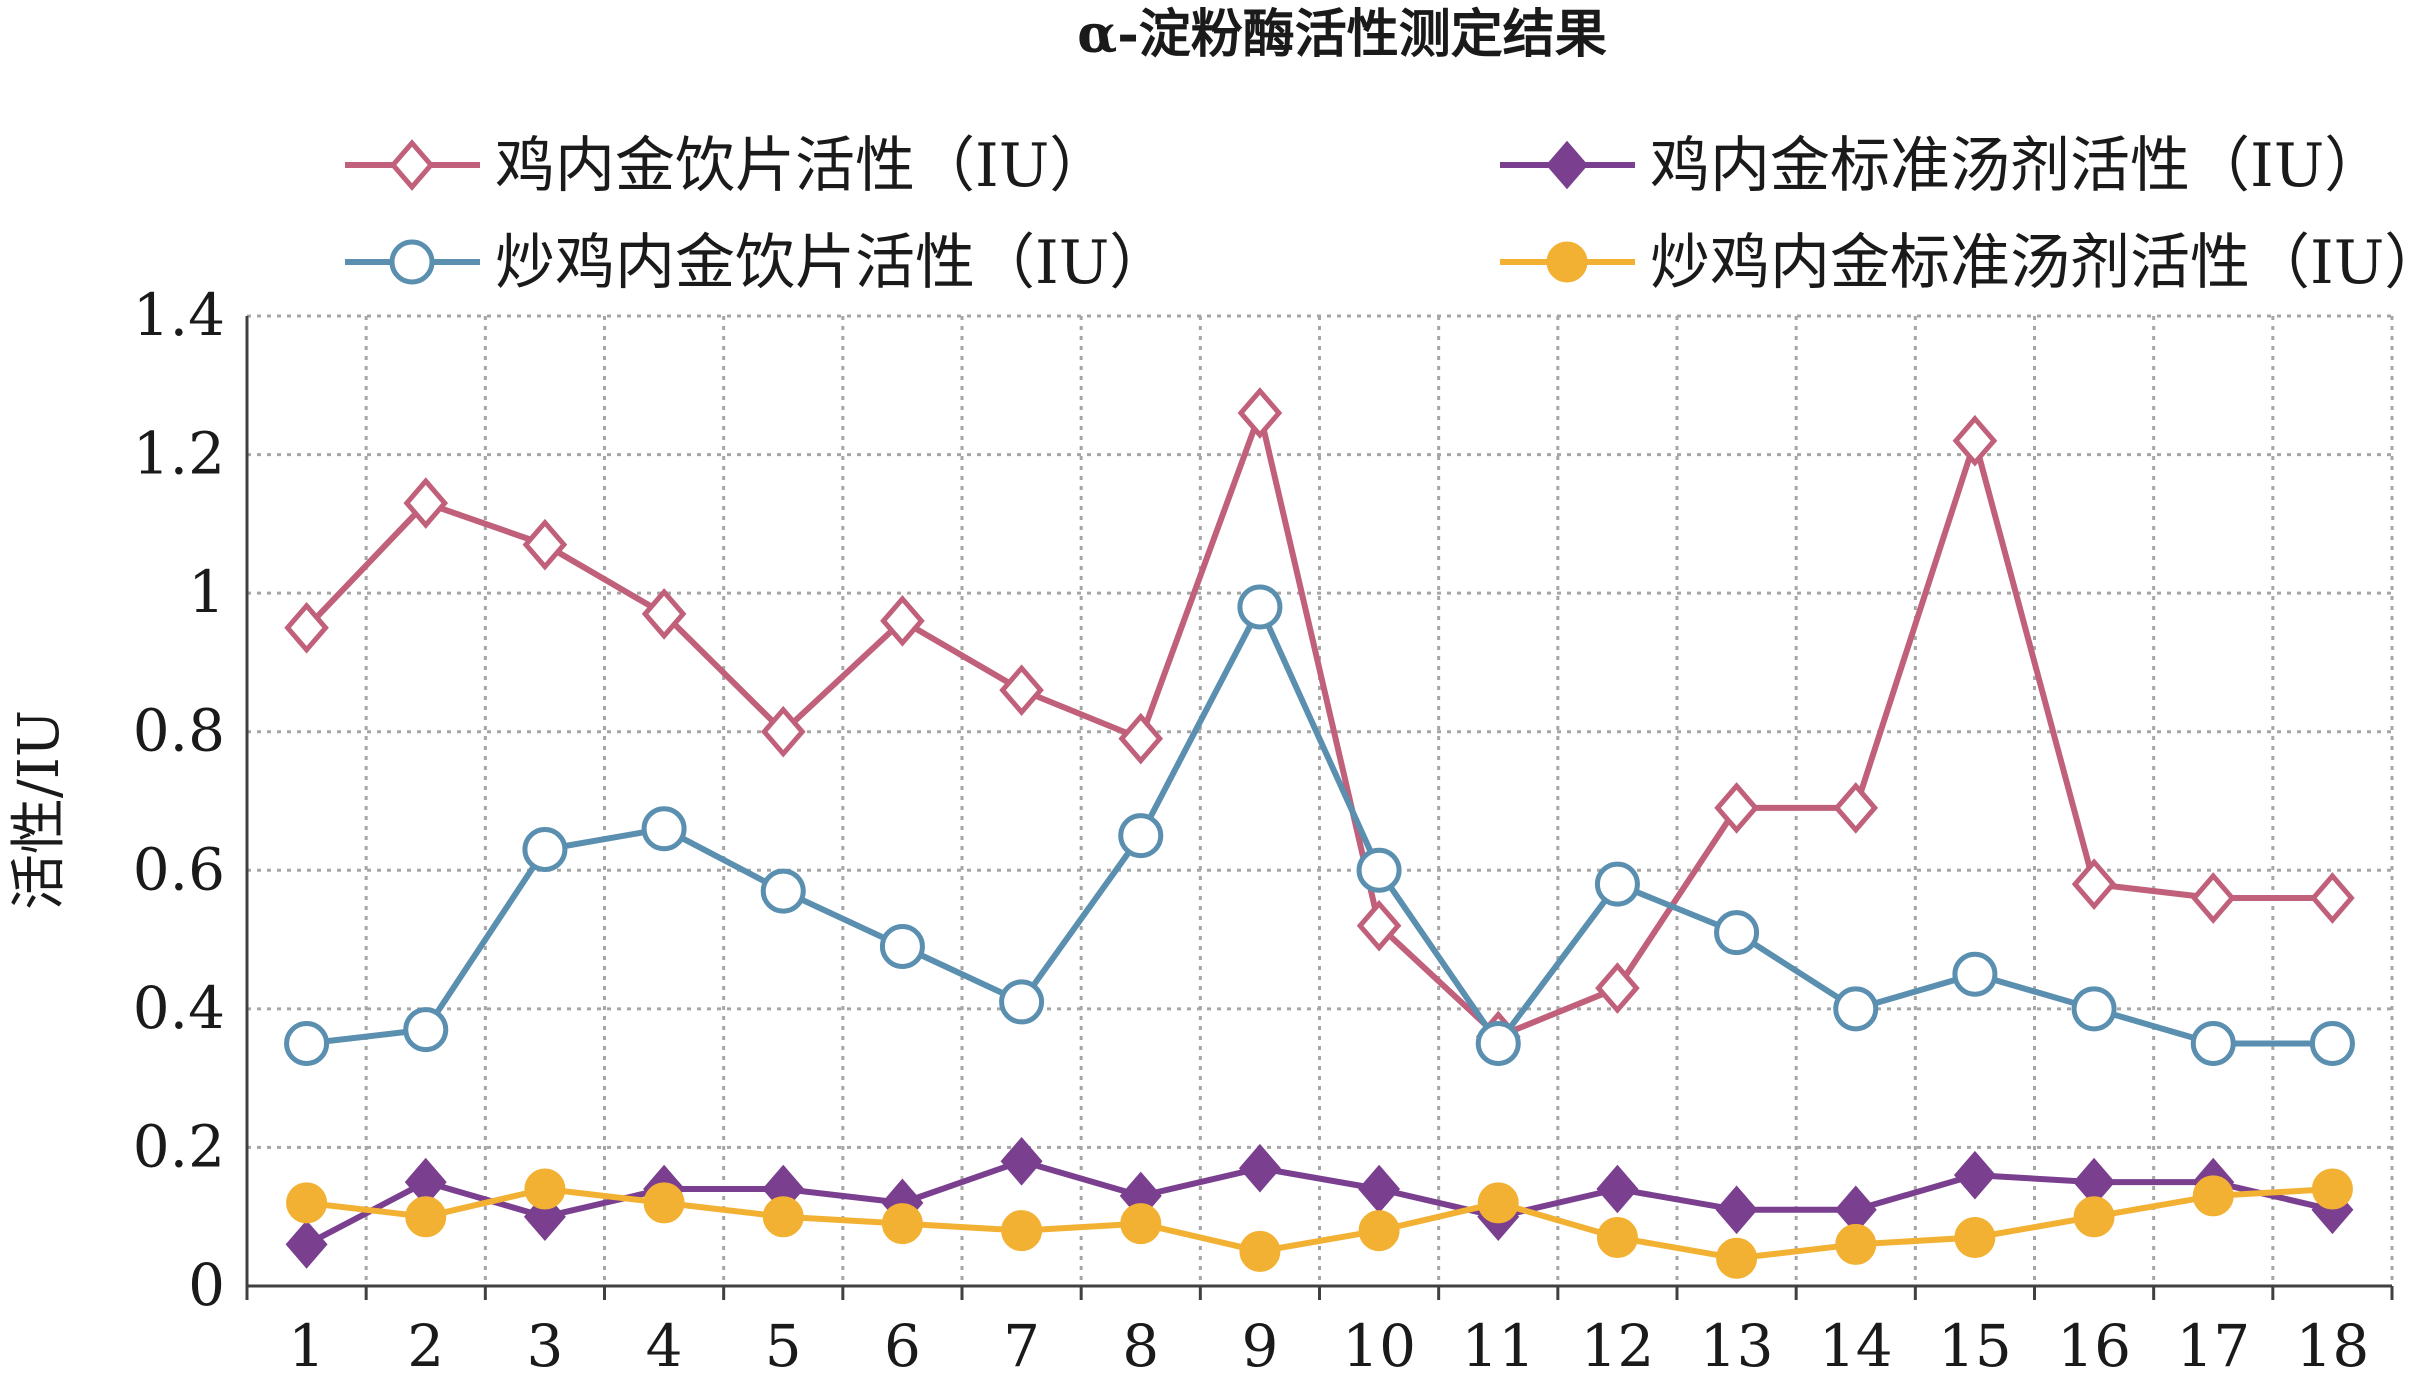  What do you see at coordinates (1021, 1346) in the screenshot?
I see `x-tick-label: 7` at bounding box center [1021, 1346].